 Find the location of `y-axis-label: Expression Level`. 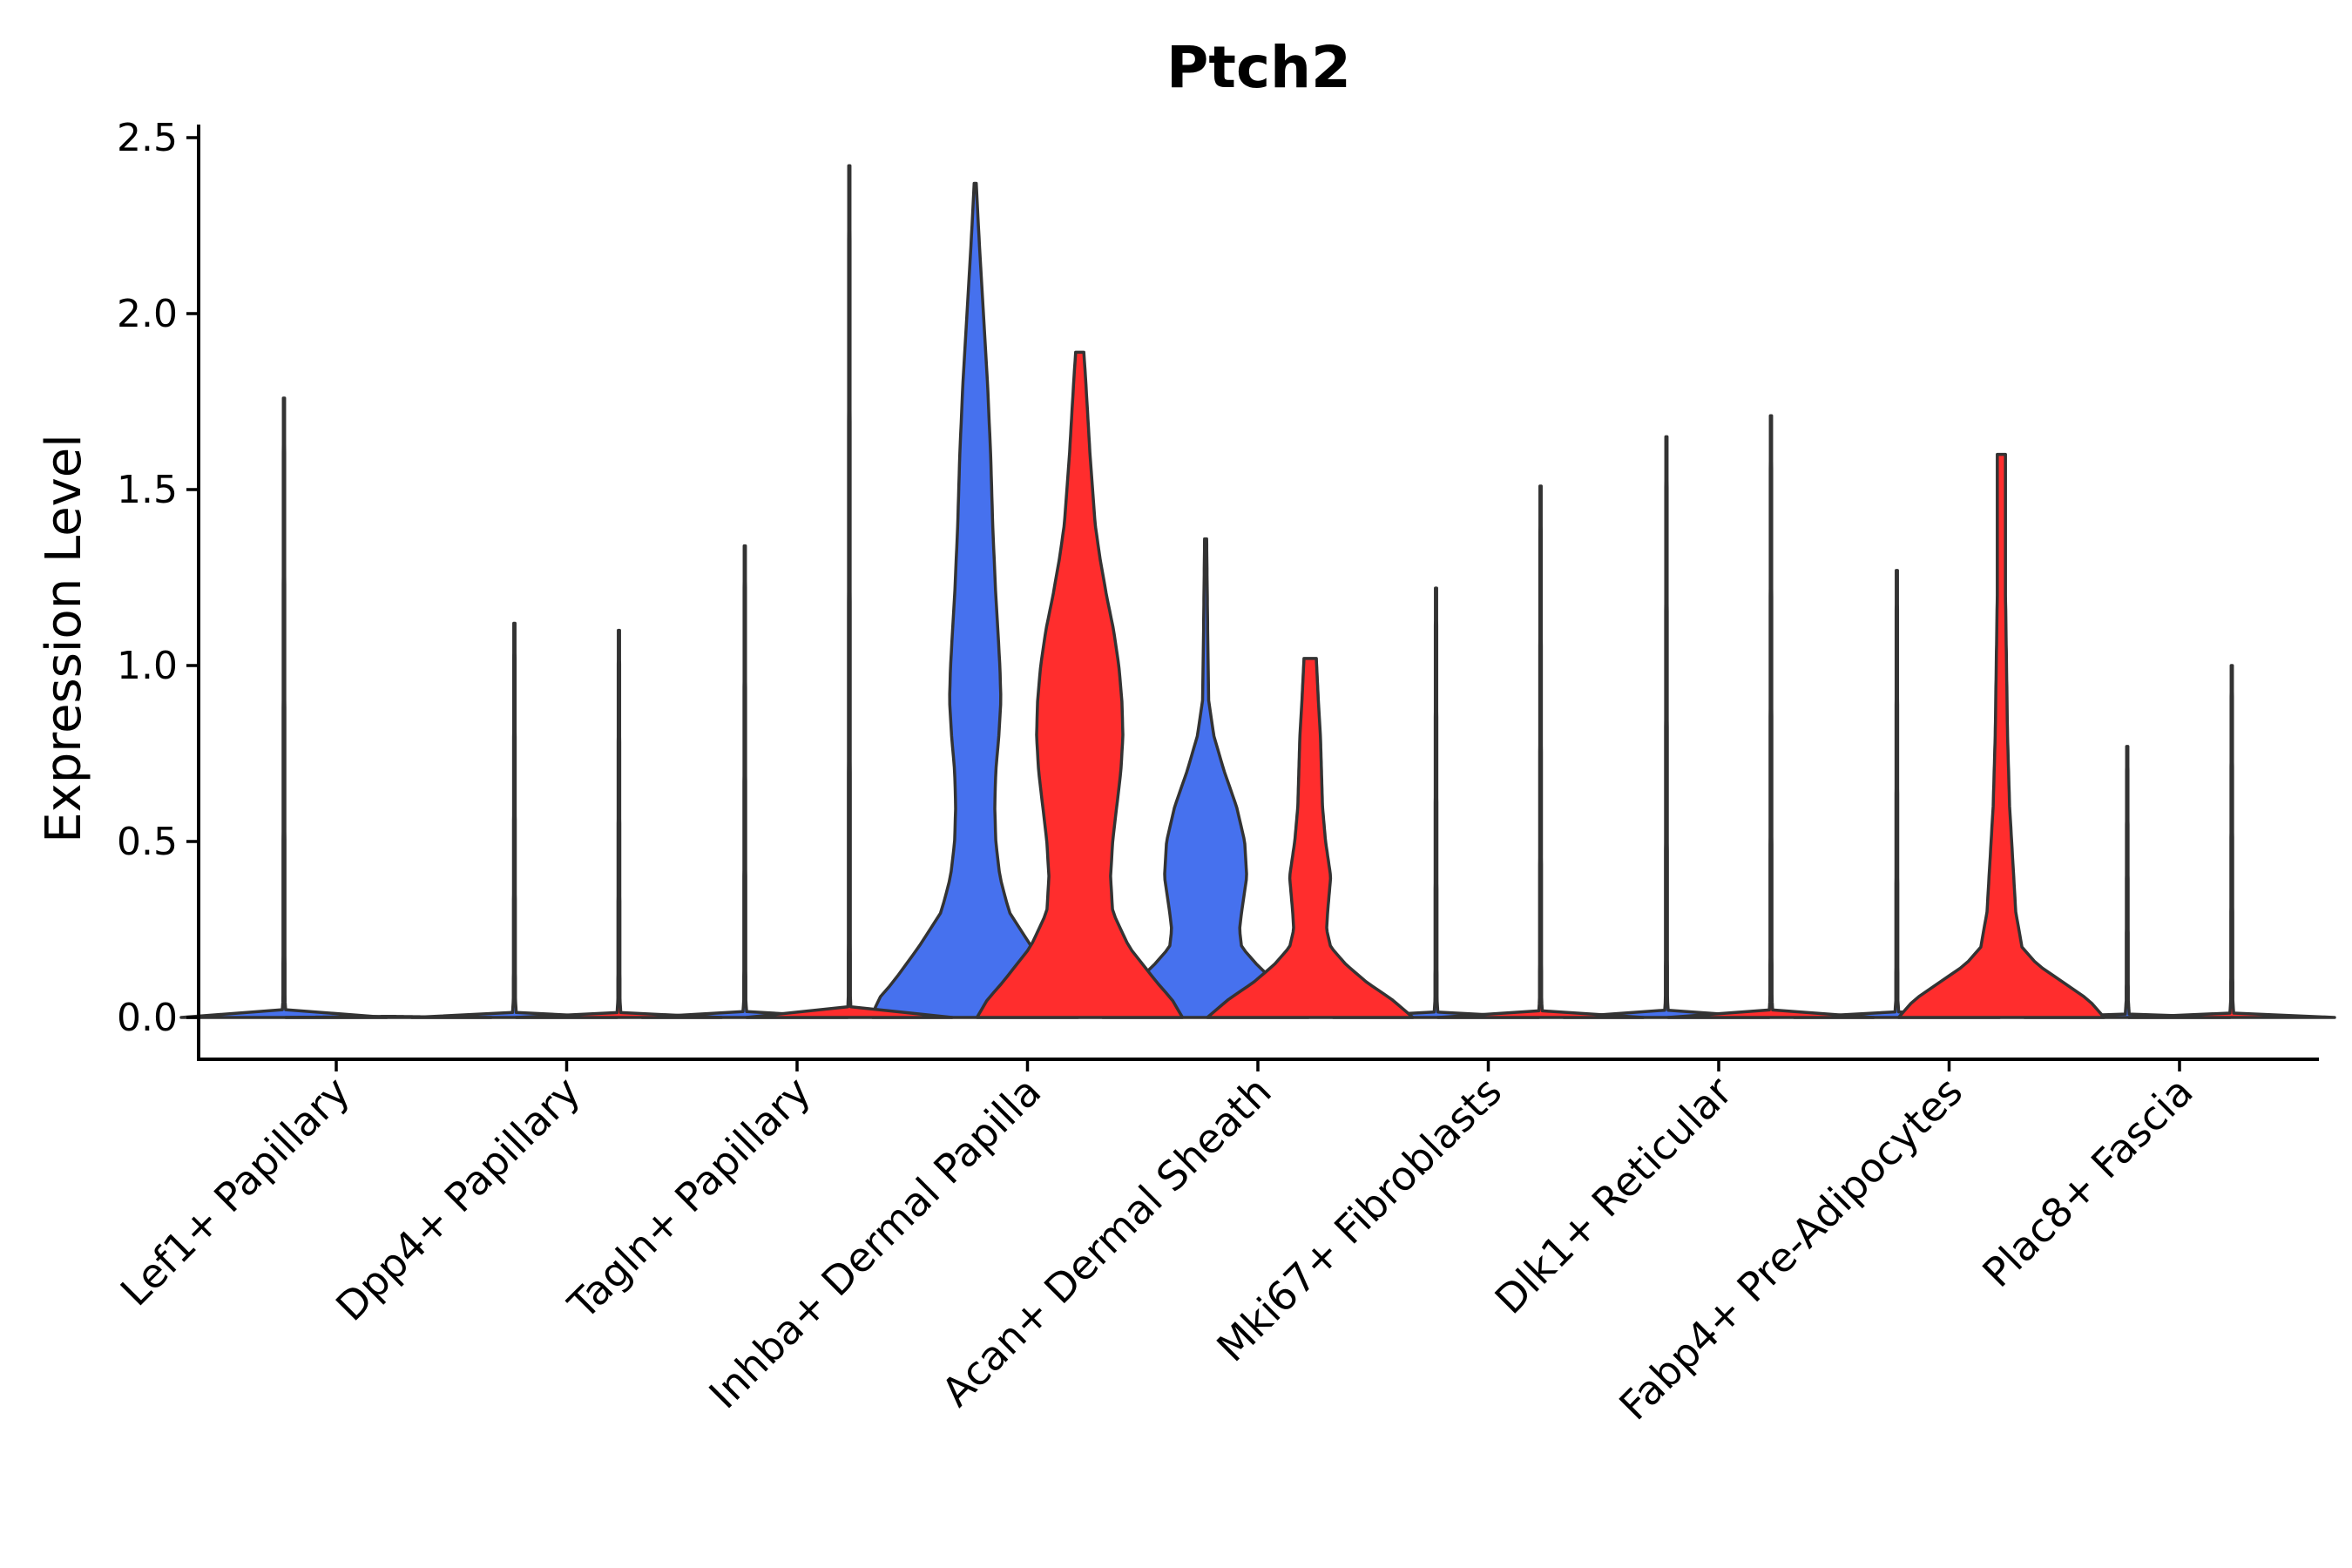

y-axis-label: Expression Level is located at coordinates (64, 638).